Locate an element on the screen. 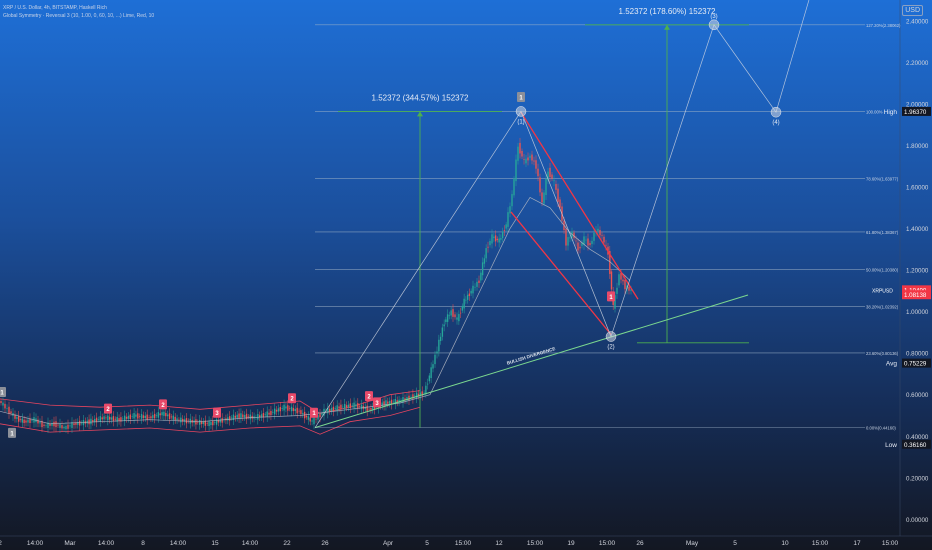  price-tag-value: 1.96370 is located at coordinates (915, 112).